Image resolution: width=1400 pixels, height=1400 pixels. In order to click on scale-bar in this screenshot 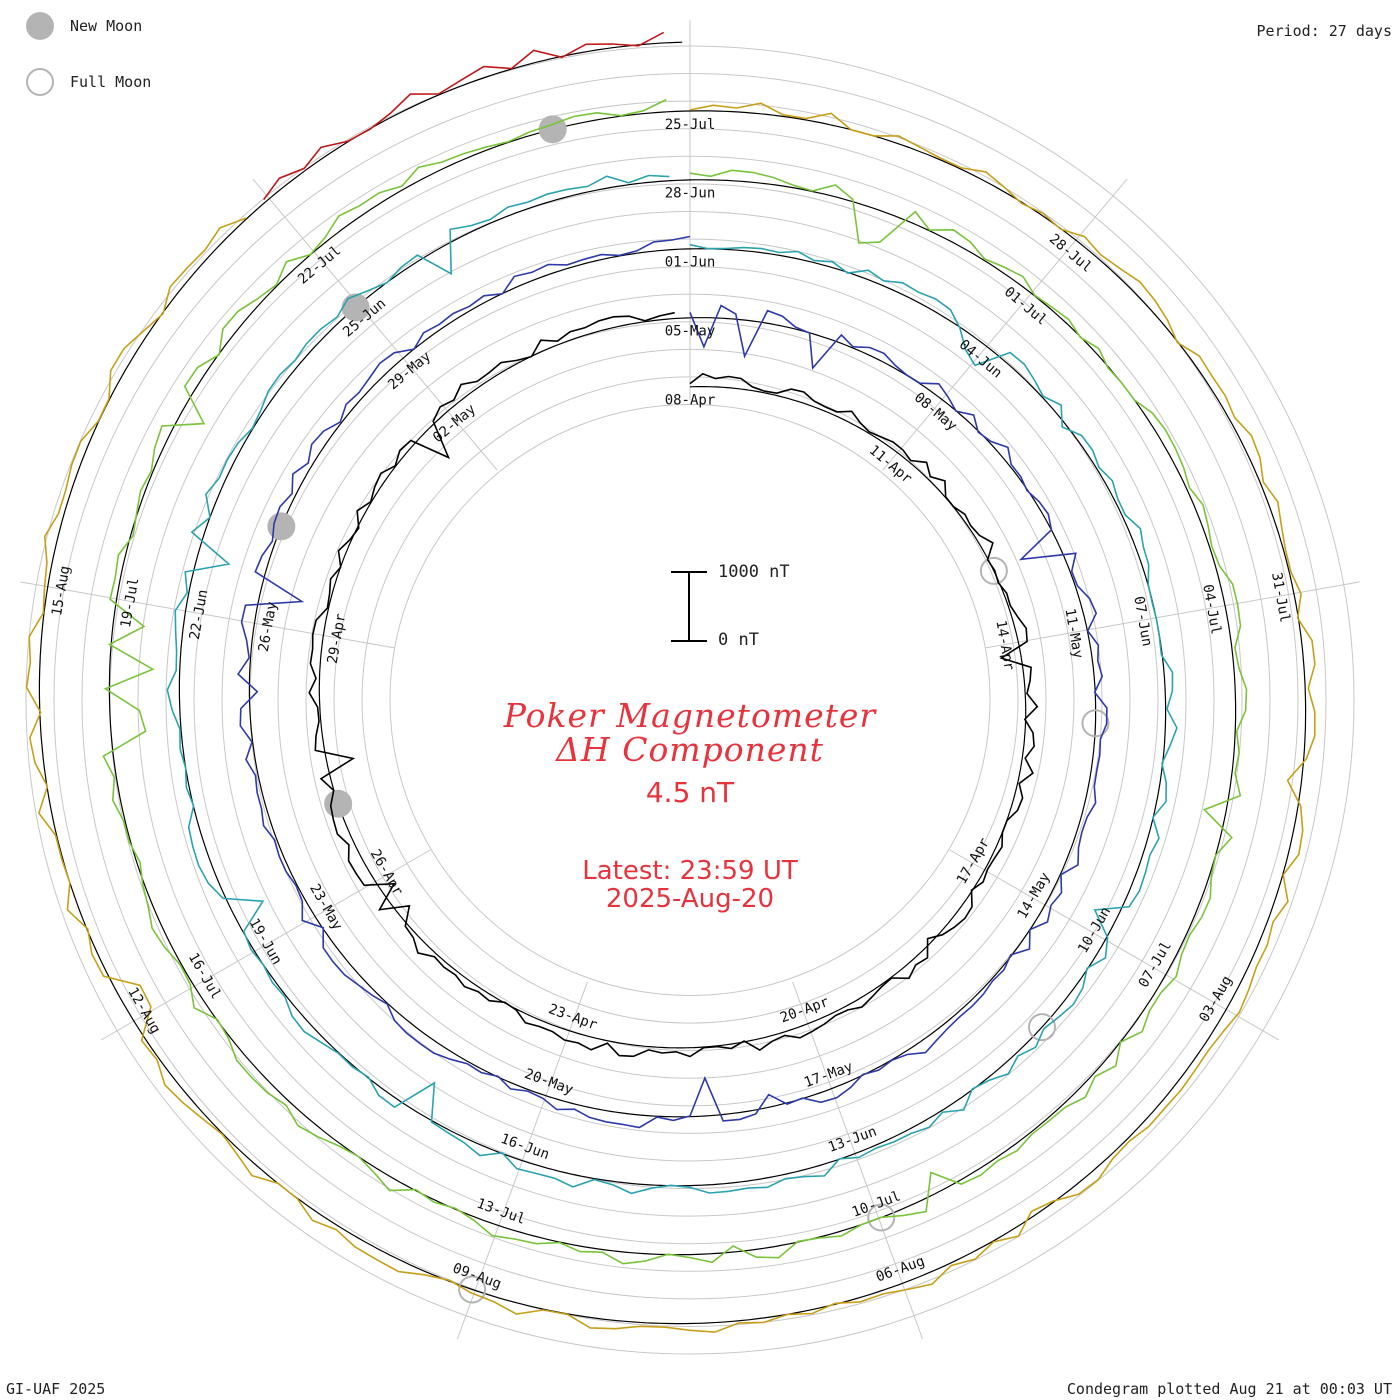, I will do `click(689, 606)`.